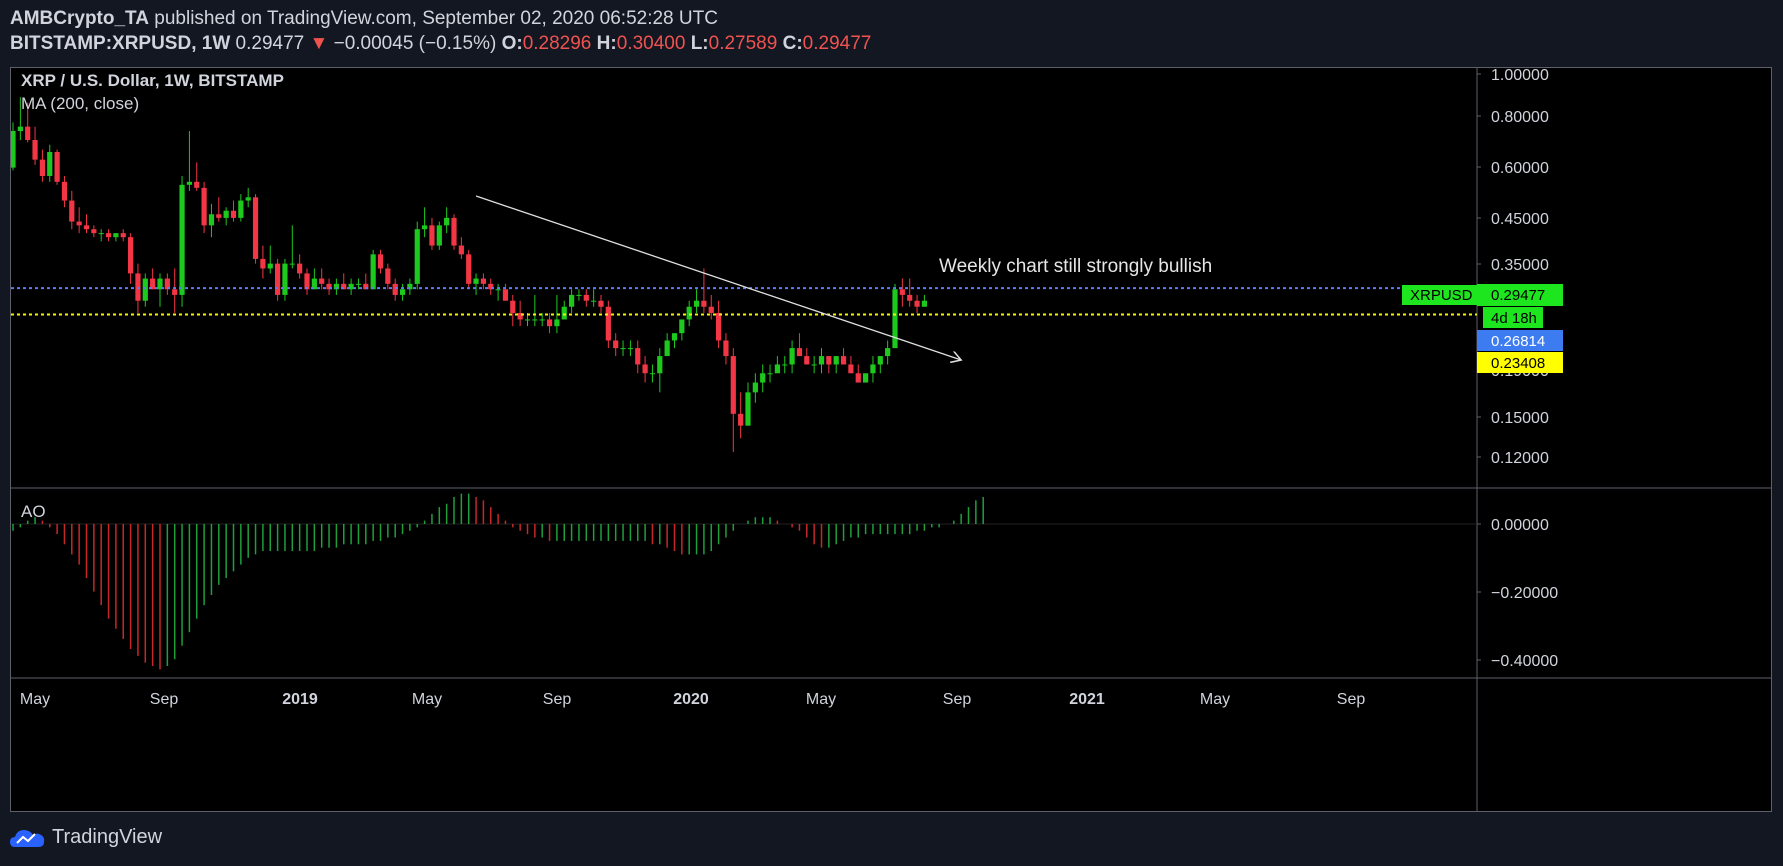 The height and width of the screenshot is (866, 1783). What do you see at coordinates (606, 43) in the screenshot?
I see `high-label: H:` at bounding box center [606, 43].